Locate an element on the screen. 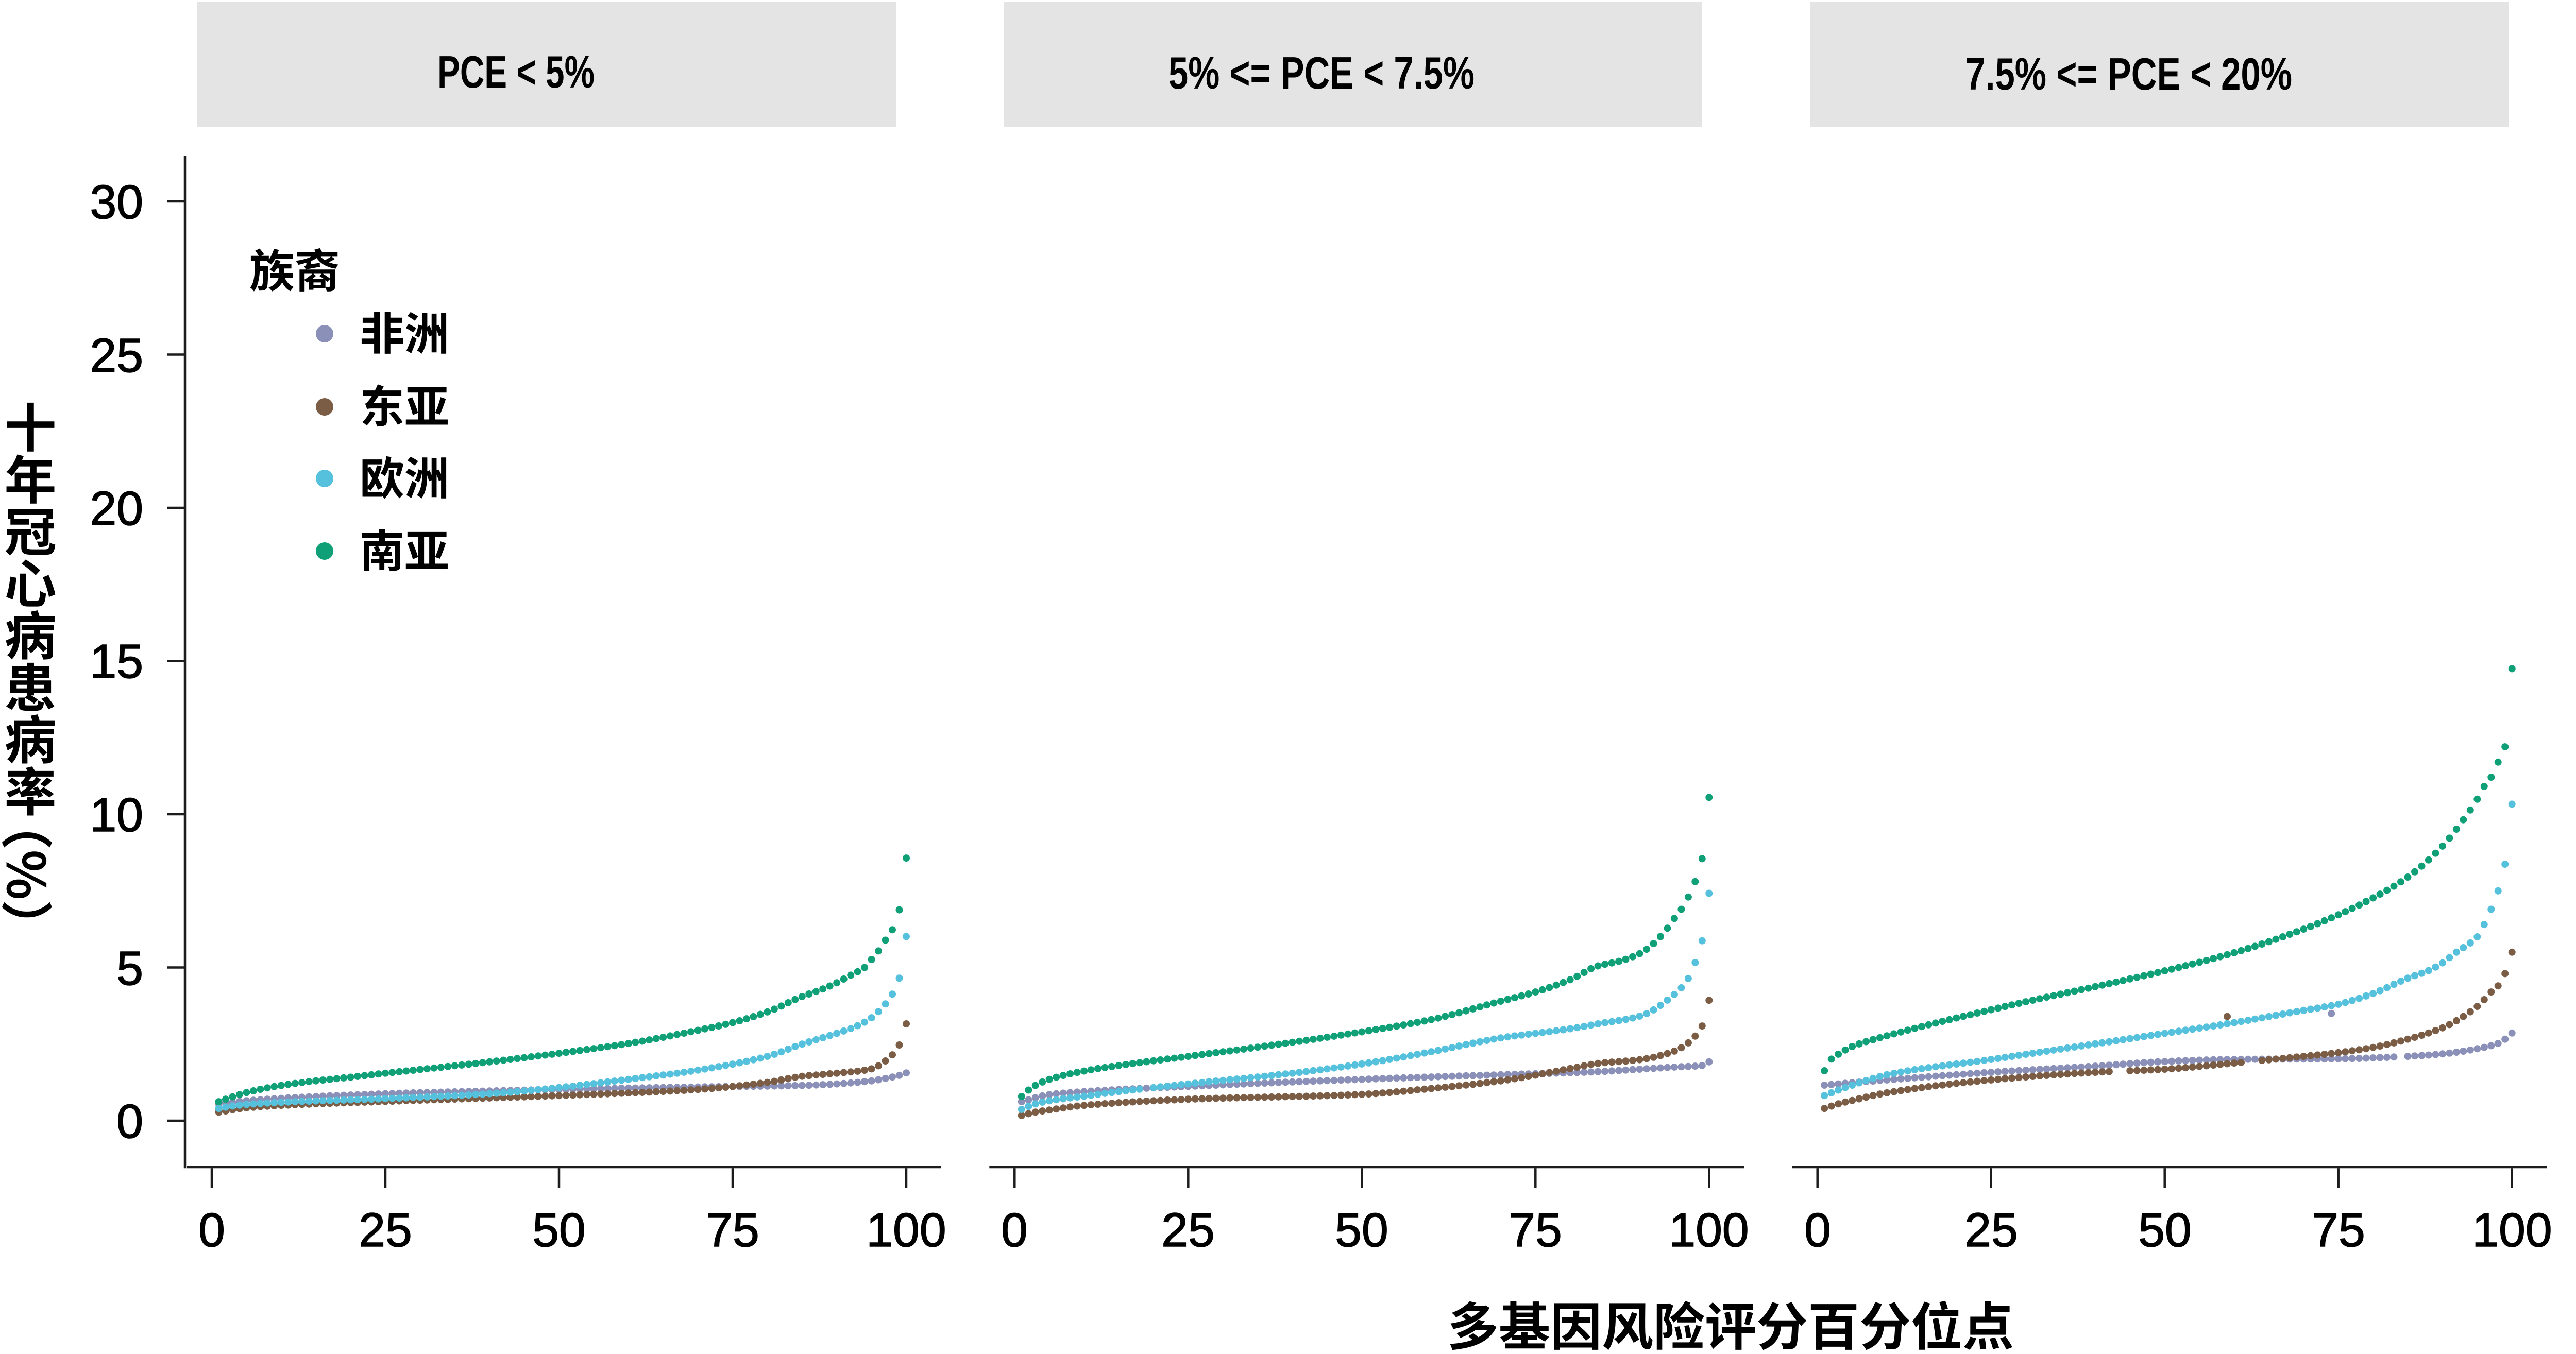 Image resolution: width=2576 pixels, height=1354 pixels. svg-text: 20 is located at coordinates (116, 508).